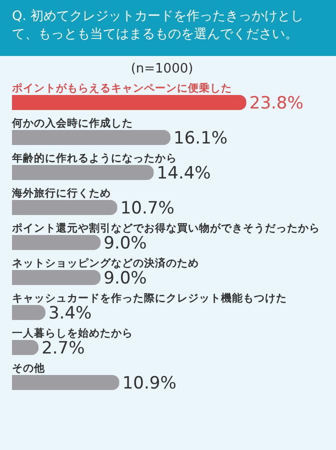  I want to click on y-tick-label: 何かの入会時に作成した, so click(72, 123).